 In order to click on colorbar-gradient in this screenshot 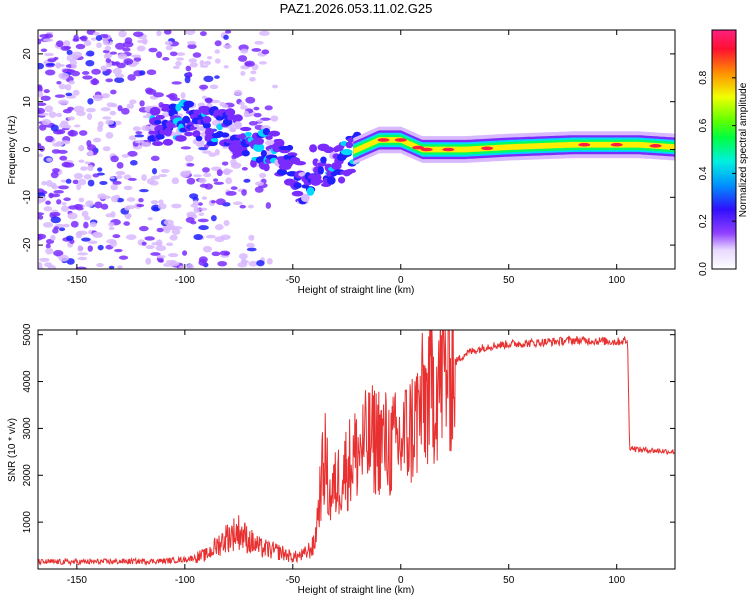, I will do `click(724, 149)`.